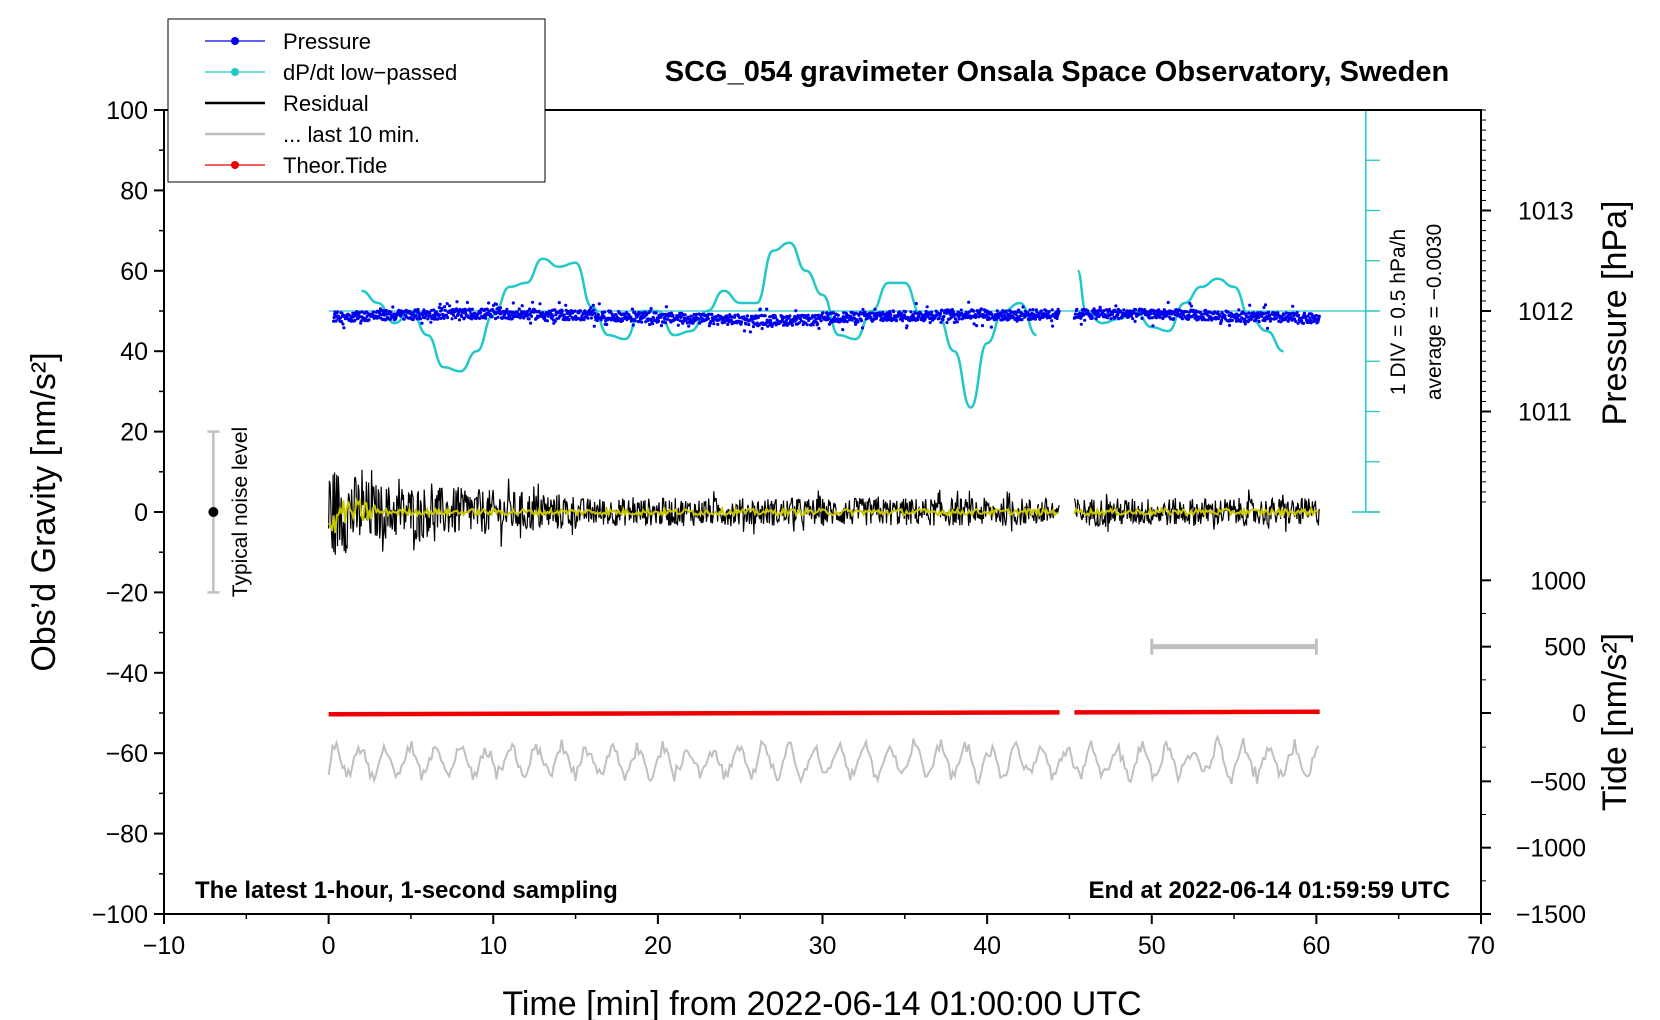  What do you see at coordinates (823, 760) in the screenshot?
I see `last10-trace` at bounding box center [823, 760].